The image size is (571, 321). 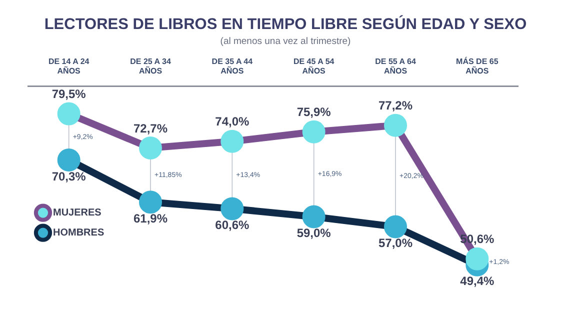 What do you see at coordinates (314, 233) in the screenshot?
I see `data-label: 59,0%` at bounding box center [314, 233].